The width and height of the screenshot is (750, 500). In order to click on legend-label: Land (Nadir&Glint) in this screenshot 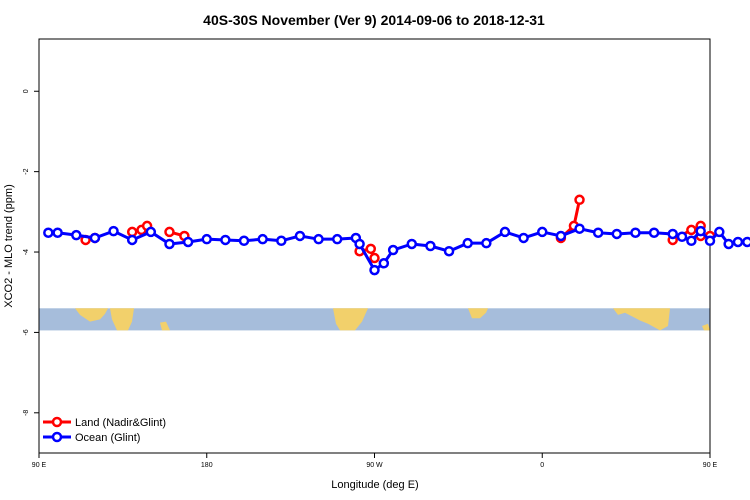, I will do `click(120, 423)`.